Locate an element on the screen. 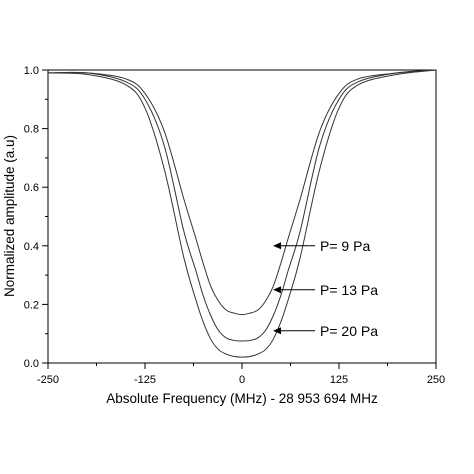 The width and height of the screenshot is (474, 474). x-tick-label: 0 is located at coordinates (242, 380).